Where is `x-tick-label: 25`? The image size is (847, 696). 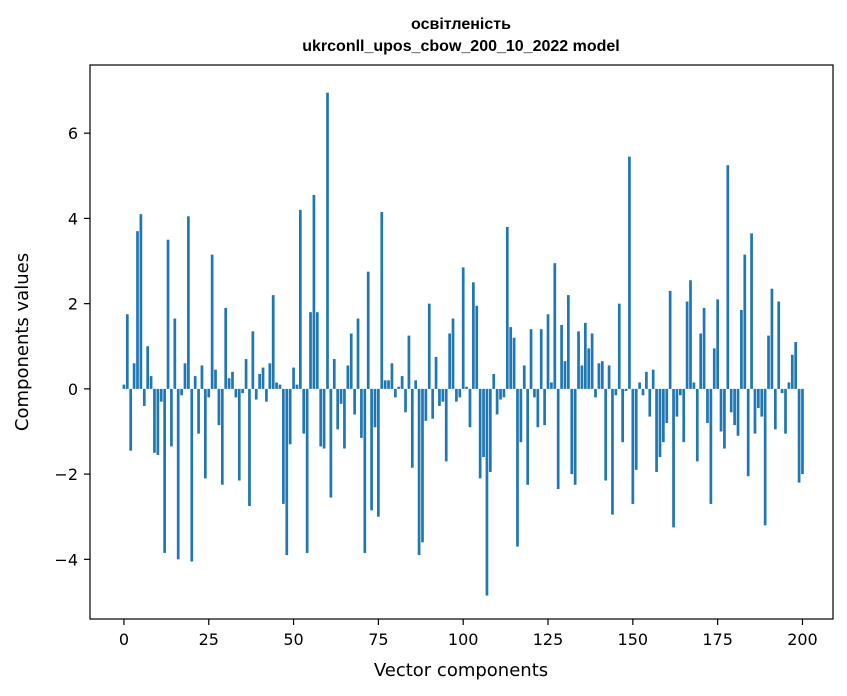
x-tick-label: 25 is located at coordinates (209, 639).